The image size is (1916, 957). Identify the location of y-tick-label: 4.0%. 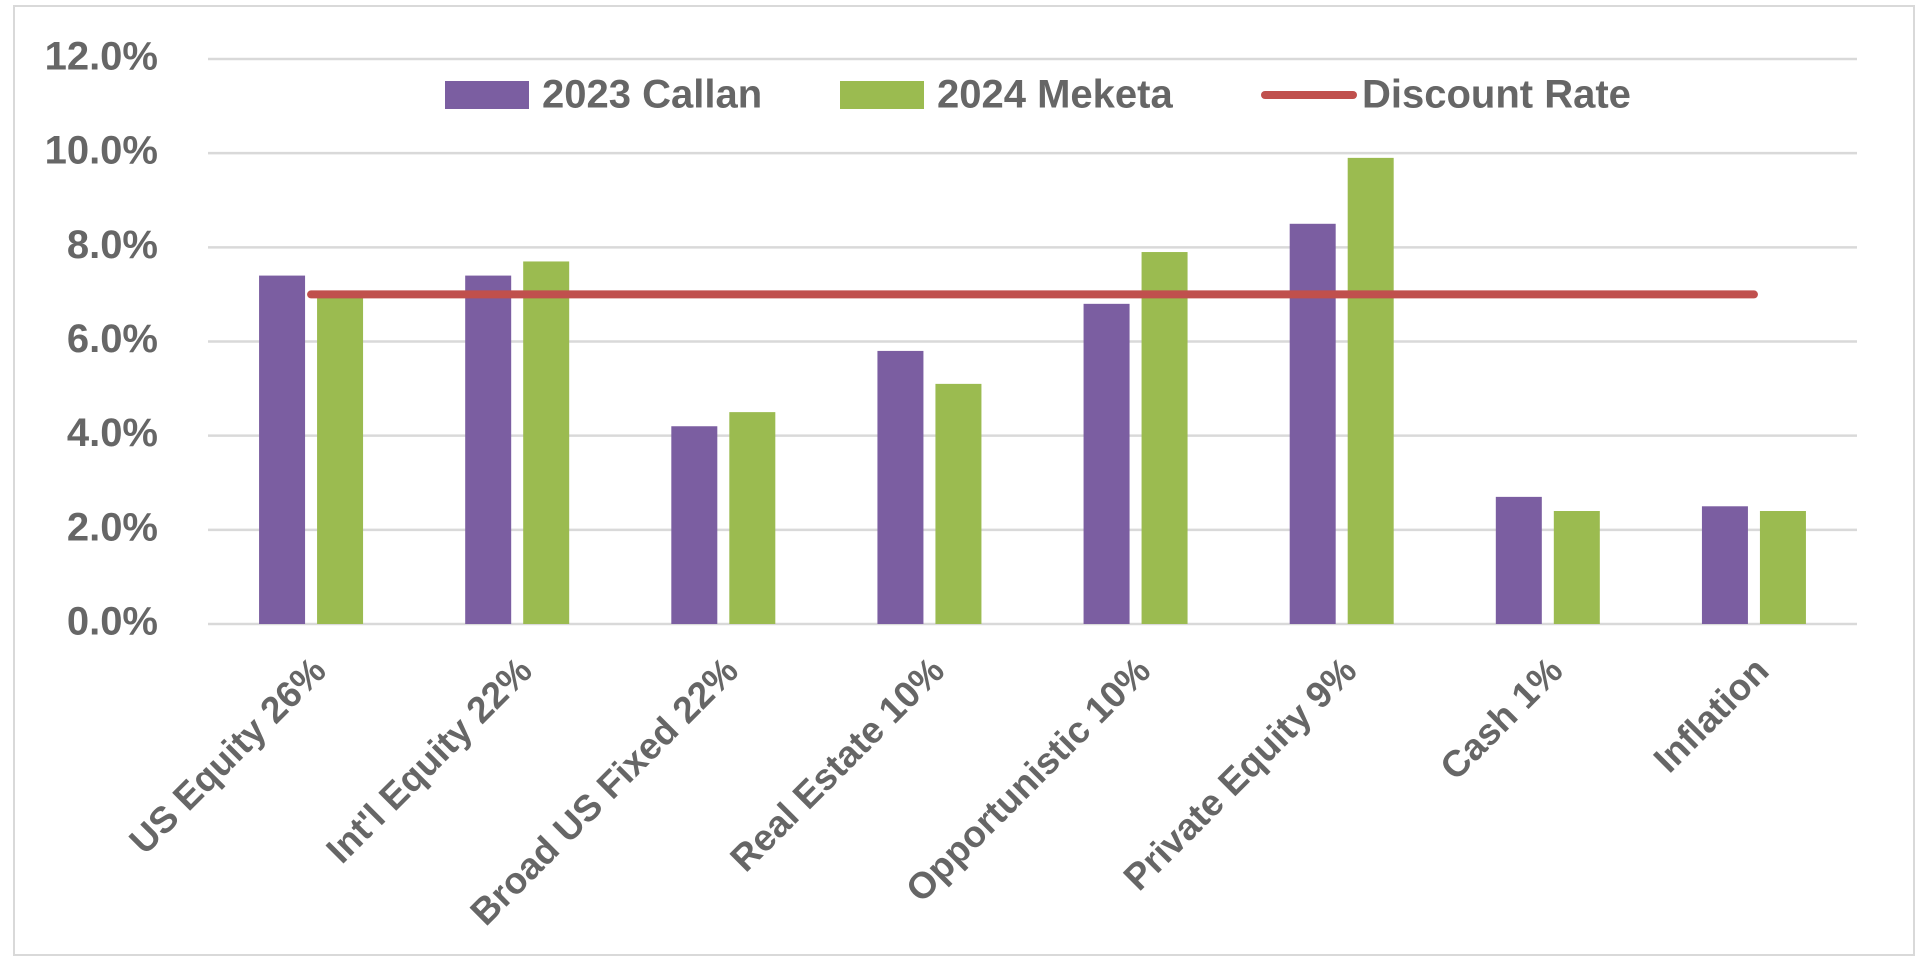
(112, 433).